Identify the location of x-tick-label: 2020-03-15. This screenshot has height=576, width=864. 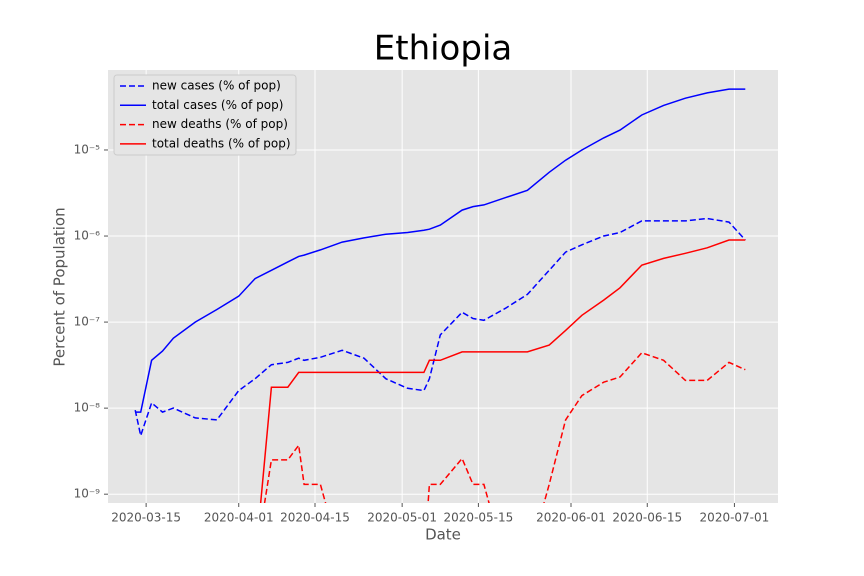
(146, 518).